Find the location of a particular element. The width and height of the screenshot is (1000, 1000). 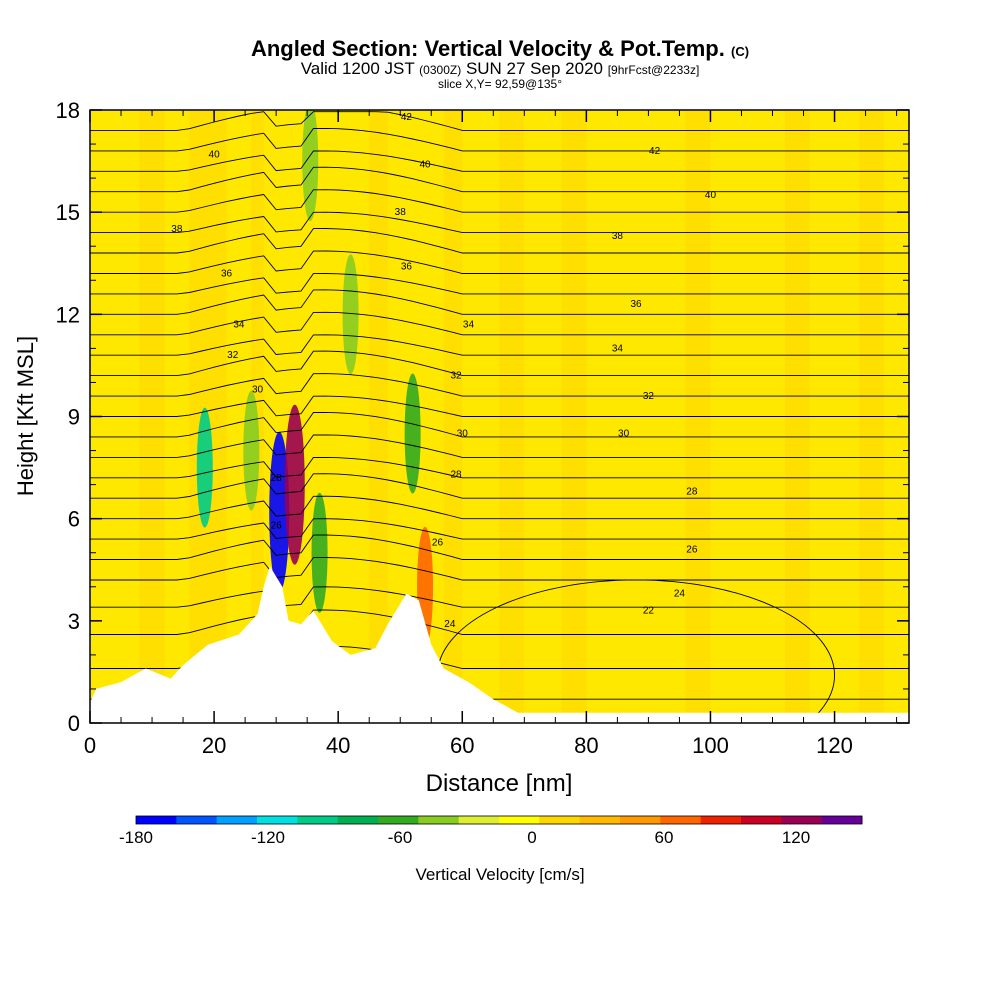

x-axis-label: Distance [nm] is located at coordinates (499, 783).